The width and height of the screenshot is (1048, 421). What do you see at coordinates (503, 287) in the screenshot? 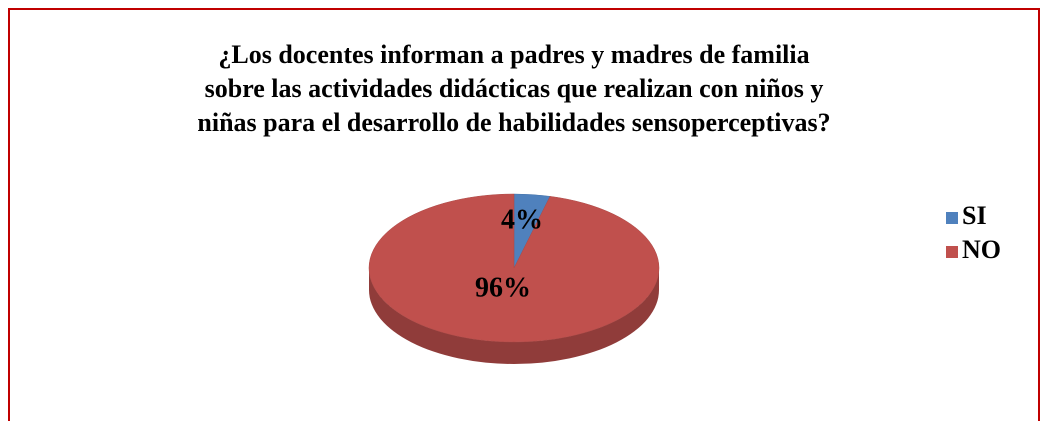
I see `data-label: 96%` at bounding box center [503, 287].